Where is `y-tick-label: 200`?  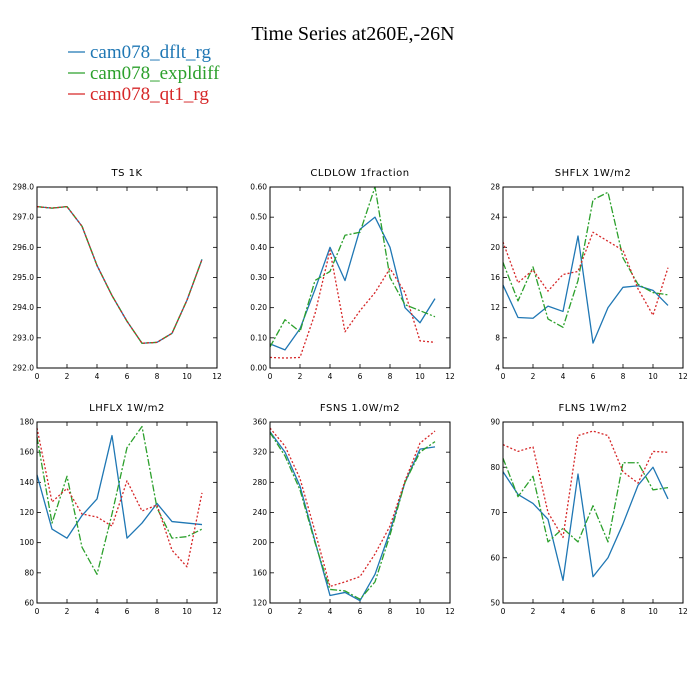
y-tick-label: 200 is located at coordinates (260, 542).